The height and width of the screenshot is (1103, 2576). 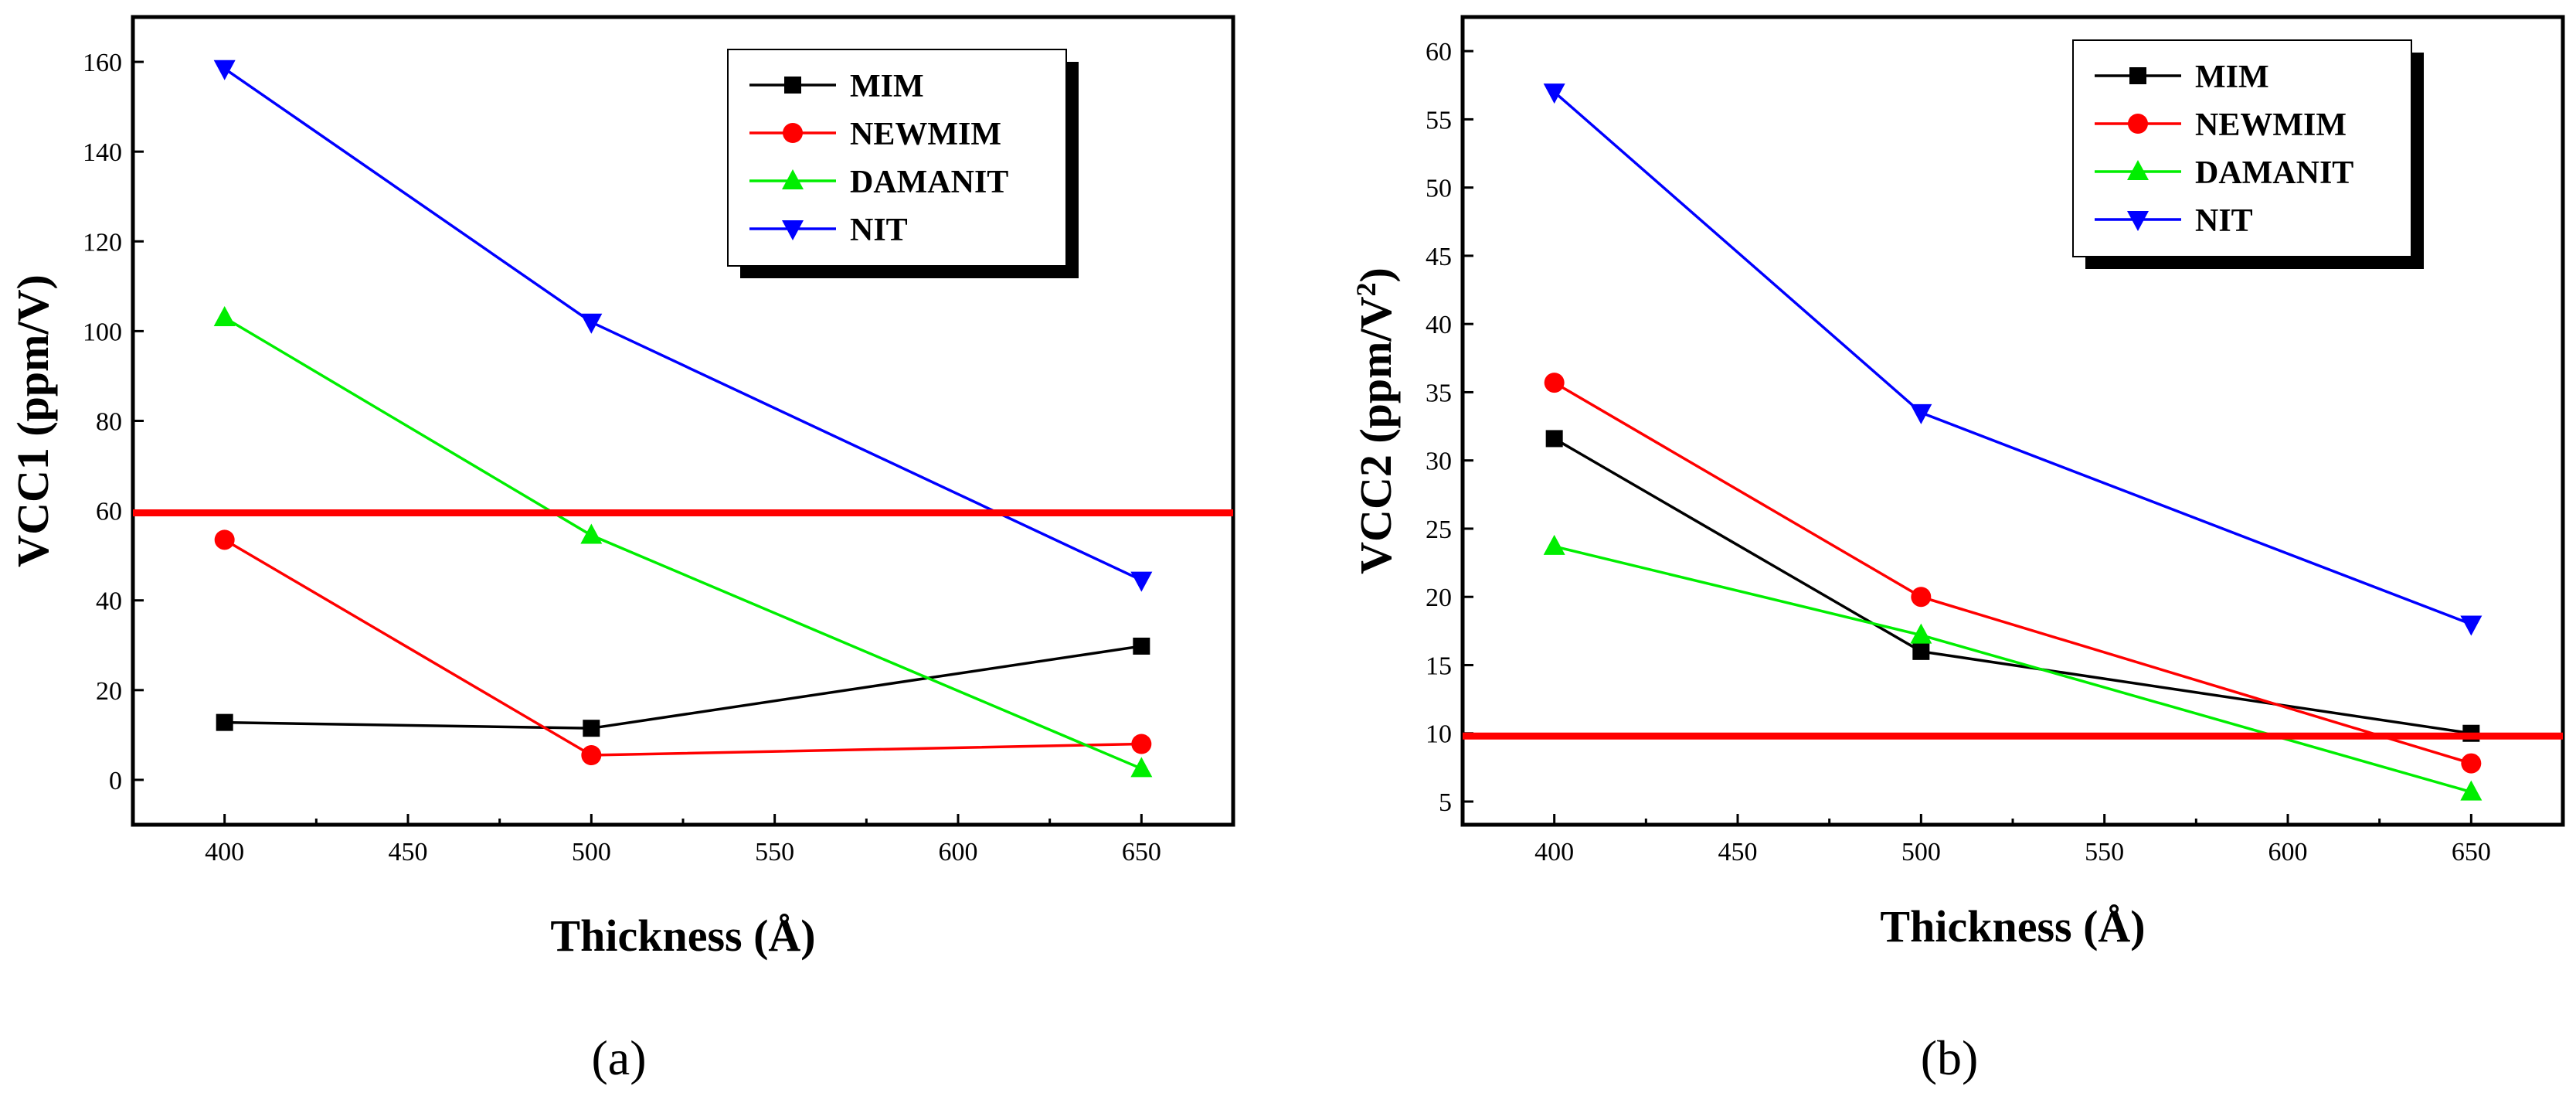 I want to click on chart-b-legend-item-nit: NIT, so click(x=2174, y=221).